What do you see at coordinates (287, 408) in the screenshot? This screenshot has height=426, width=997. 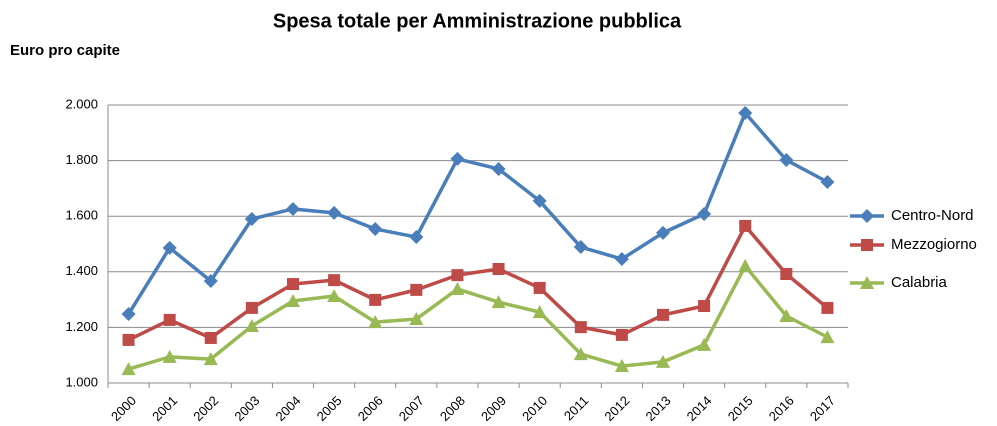 I see `x-tick-label: 2004` at bounding box center [287, 408].